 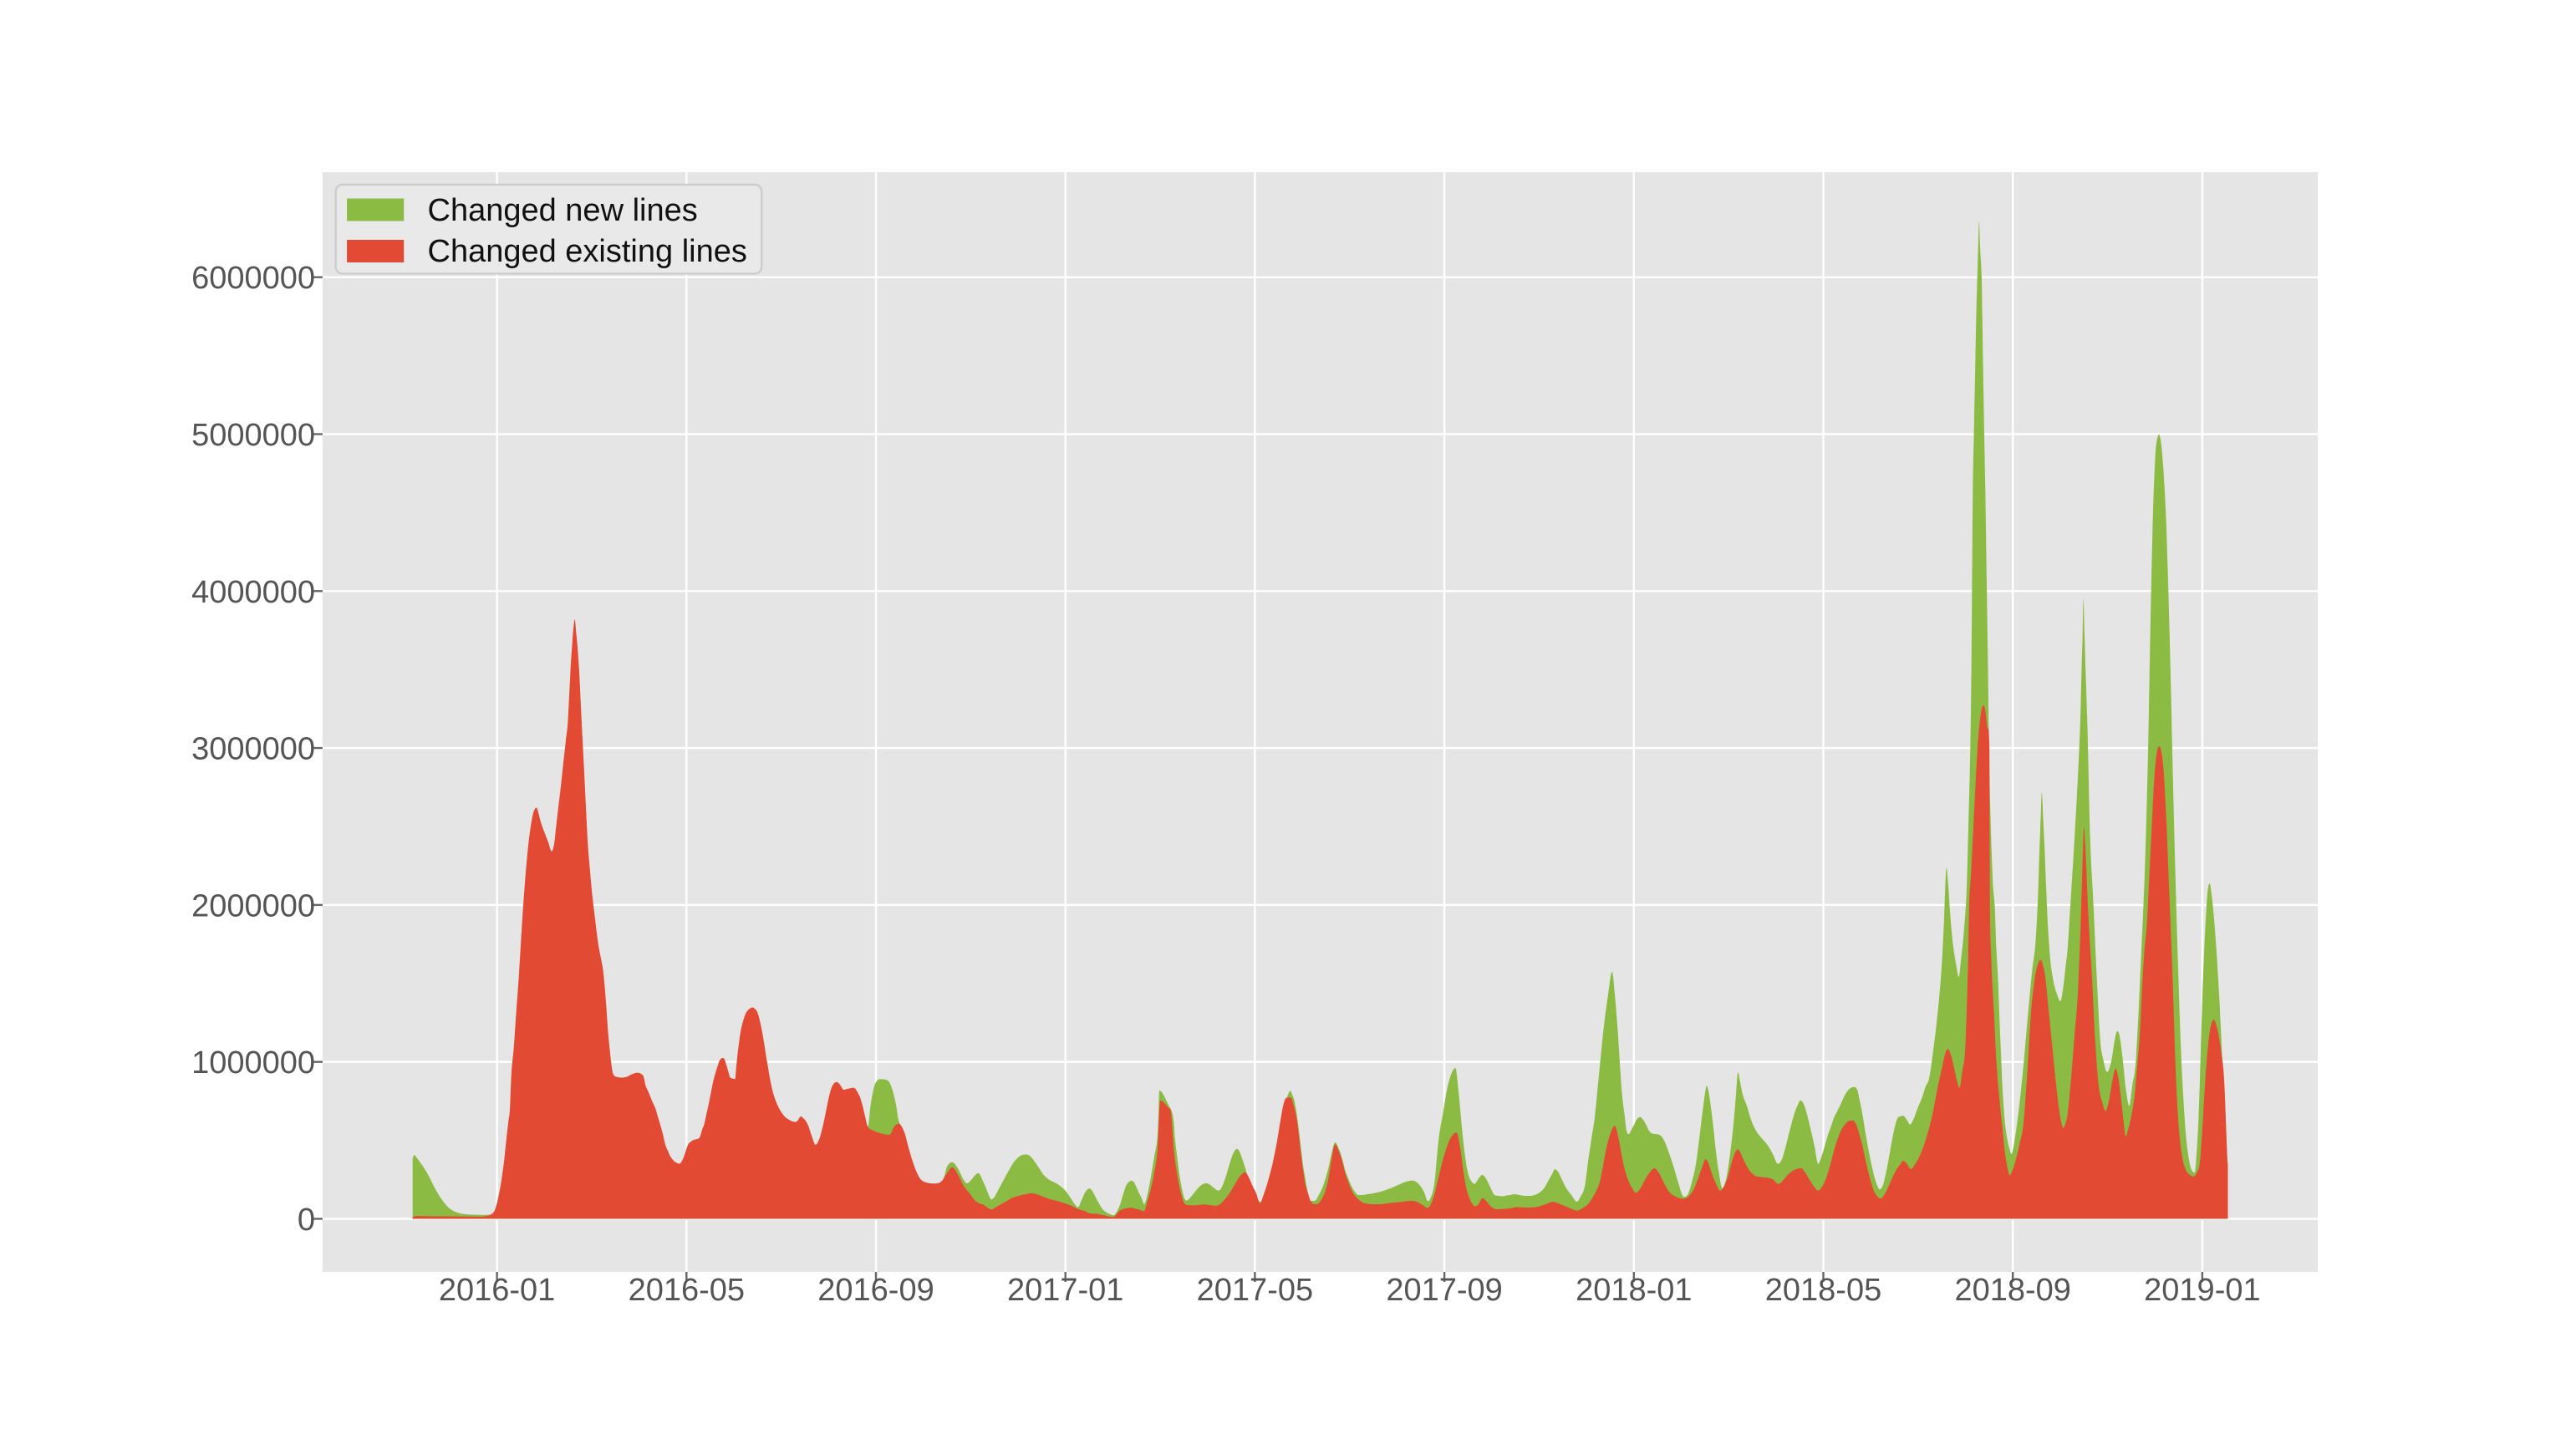 What do you see at coordinates (1634, 1290) in the screenshot?
I see `svg-text: 2018-01` at bounding box center [1634, 1290].